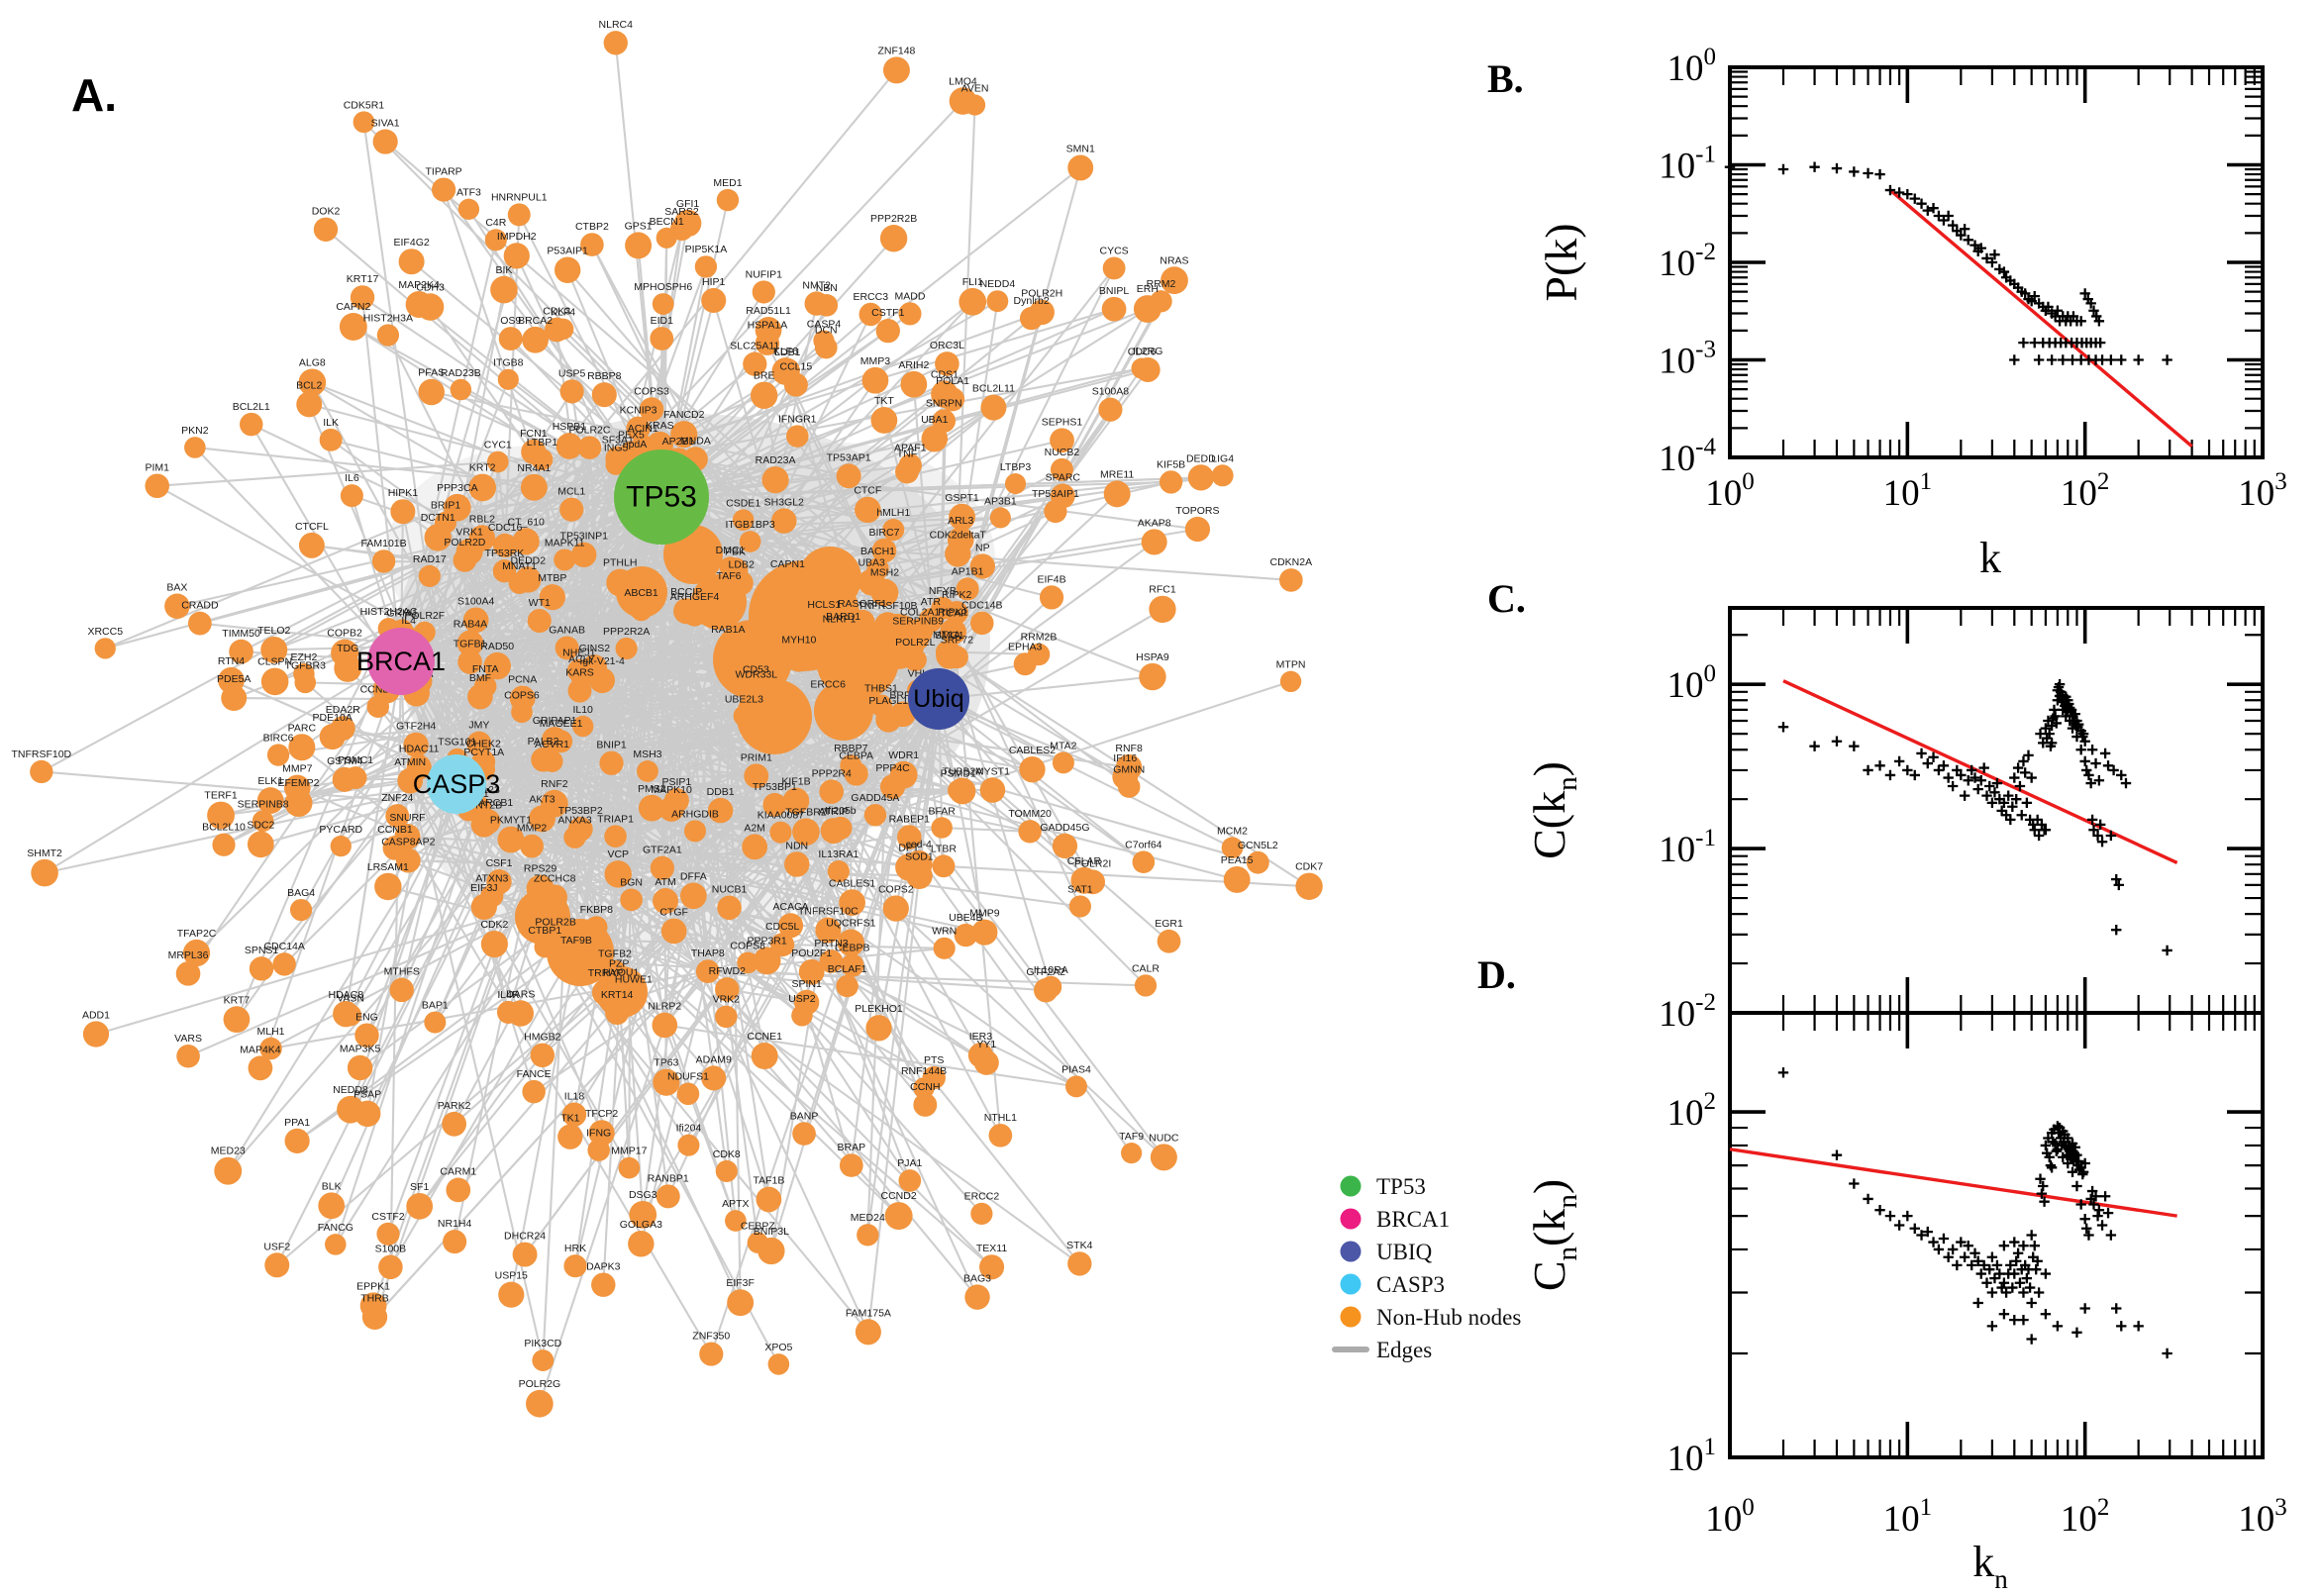 This screenshot has width=2323, height=1596. I want to click on gene-label: TP53INP1, so click(584, 537).